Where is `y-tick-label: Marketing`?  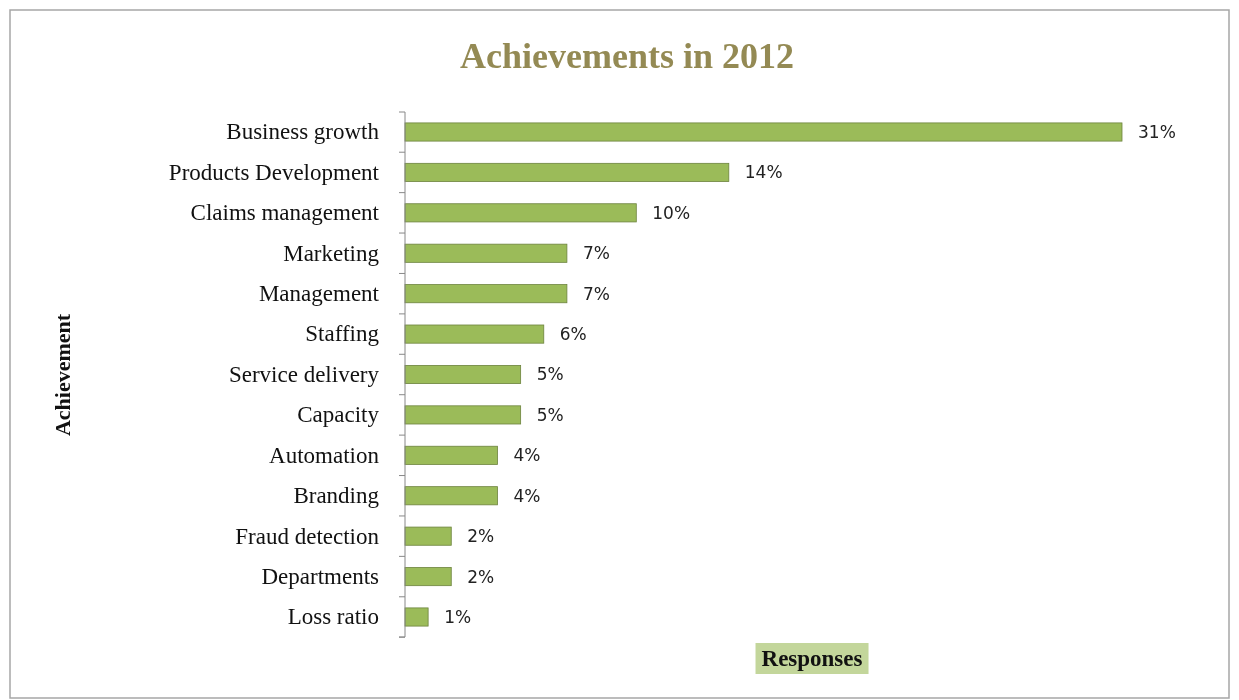 y-tick-label: Marketing is located at coordinates (331, 253).